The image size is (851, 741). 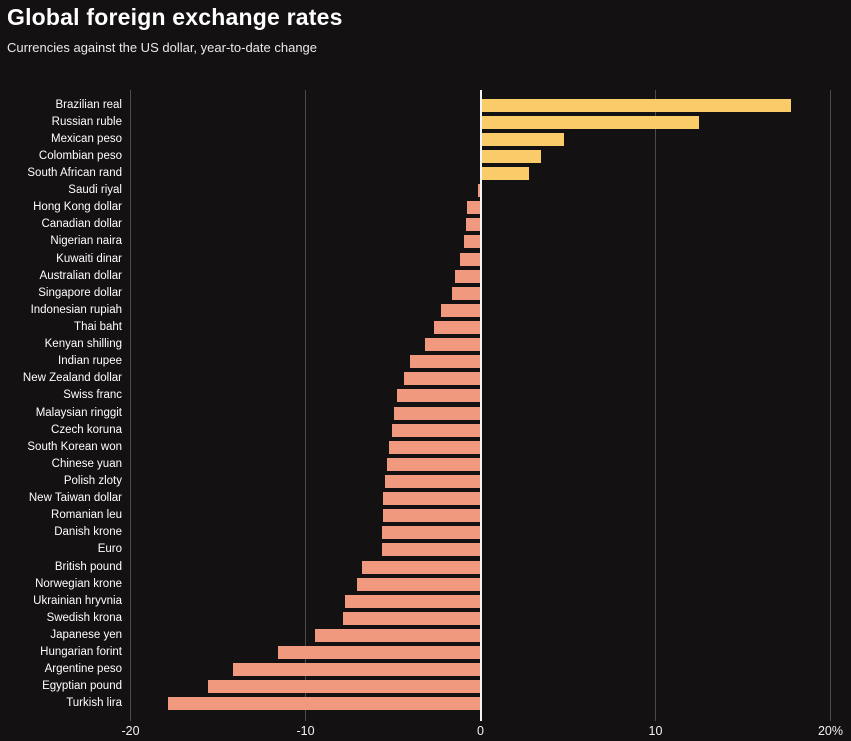 What do you see at coordinates (84, 617) in the screenshot?
I see `category-label: Swedish krona` at bounding box center [84, 617].